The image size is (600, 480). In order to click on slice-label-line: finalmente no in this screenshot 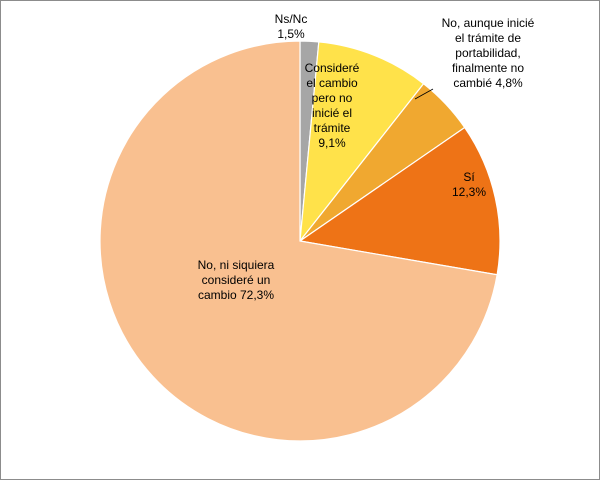, I will do `click(488, 68)`.